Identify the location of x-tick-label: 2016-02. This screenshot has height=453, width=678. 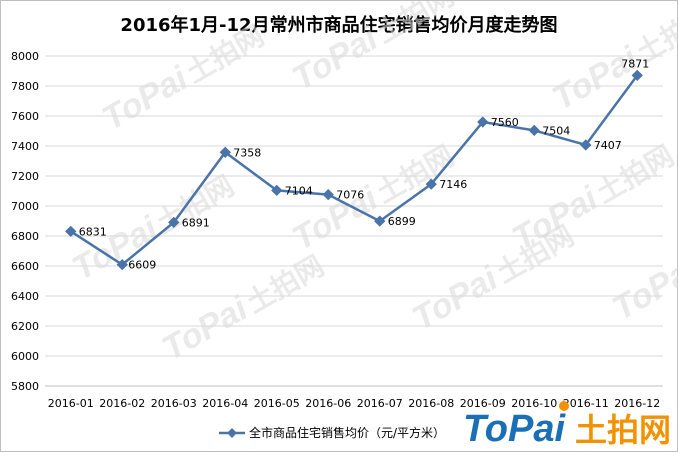
(122, 403).